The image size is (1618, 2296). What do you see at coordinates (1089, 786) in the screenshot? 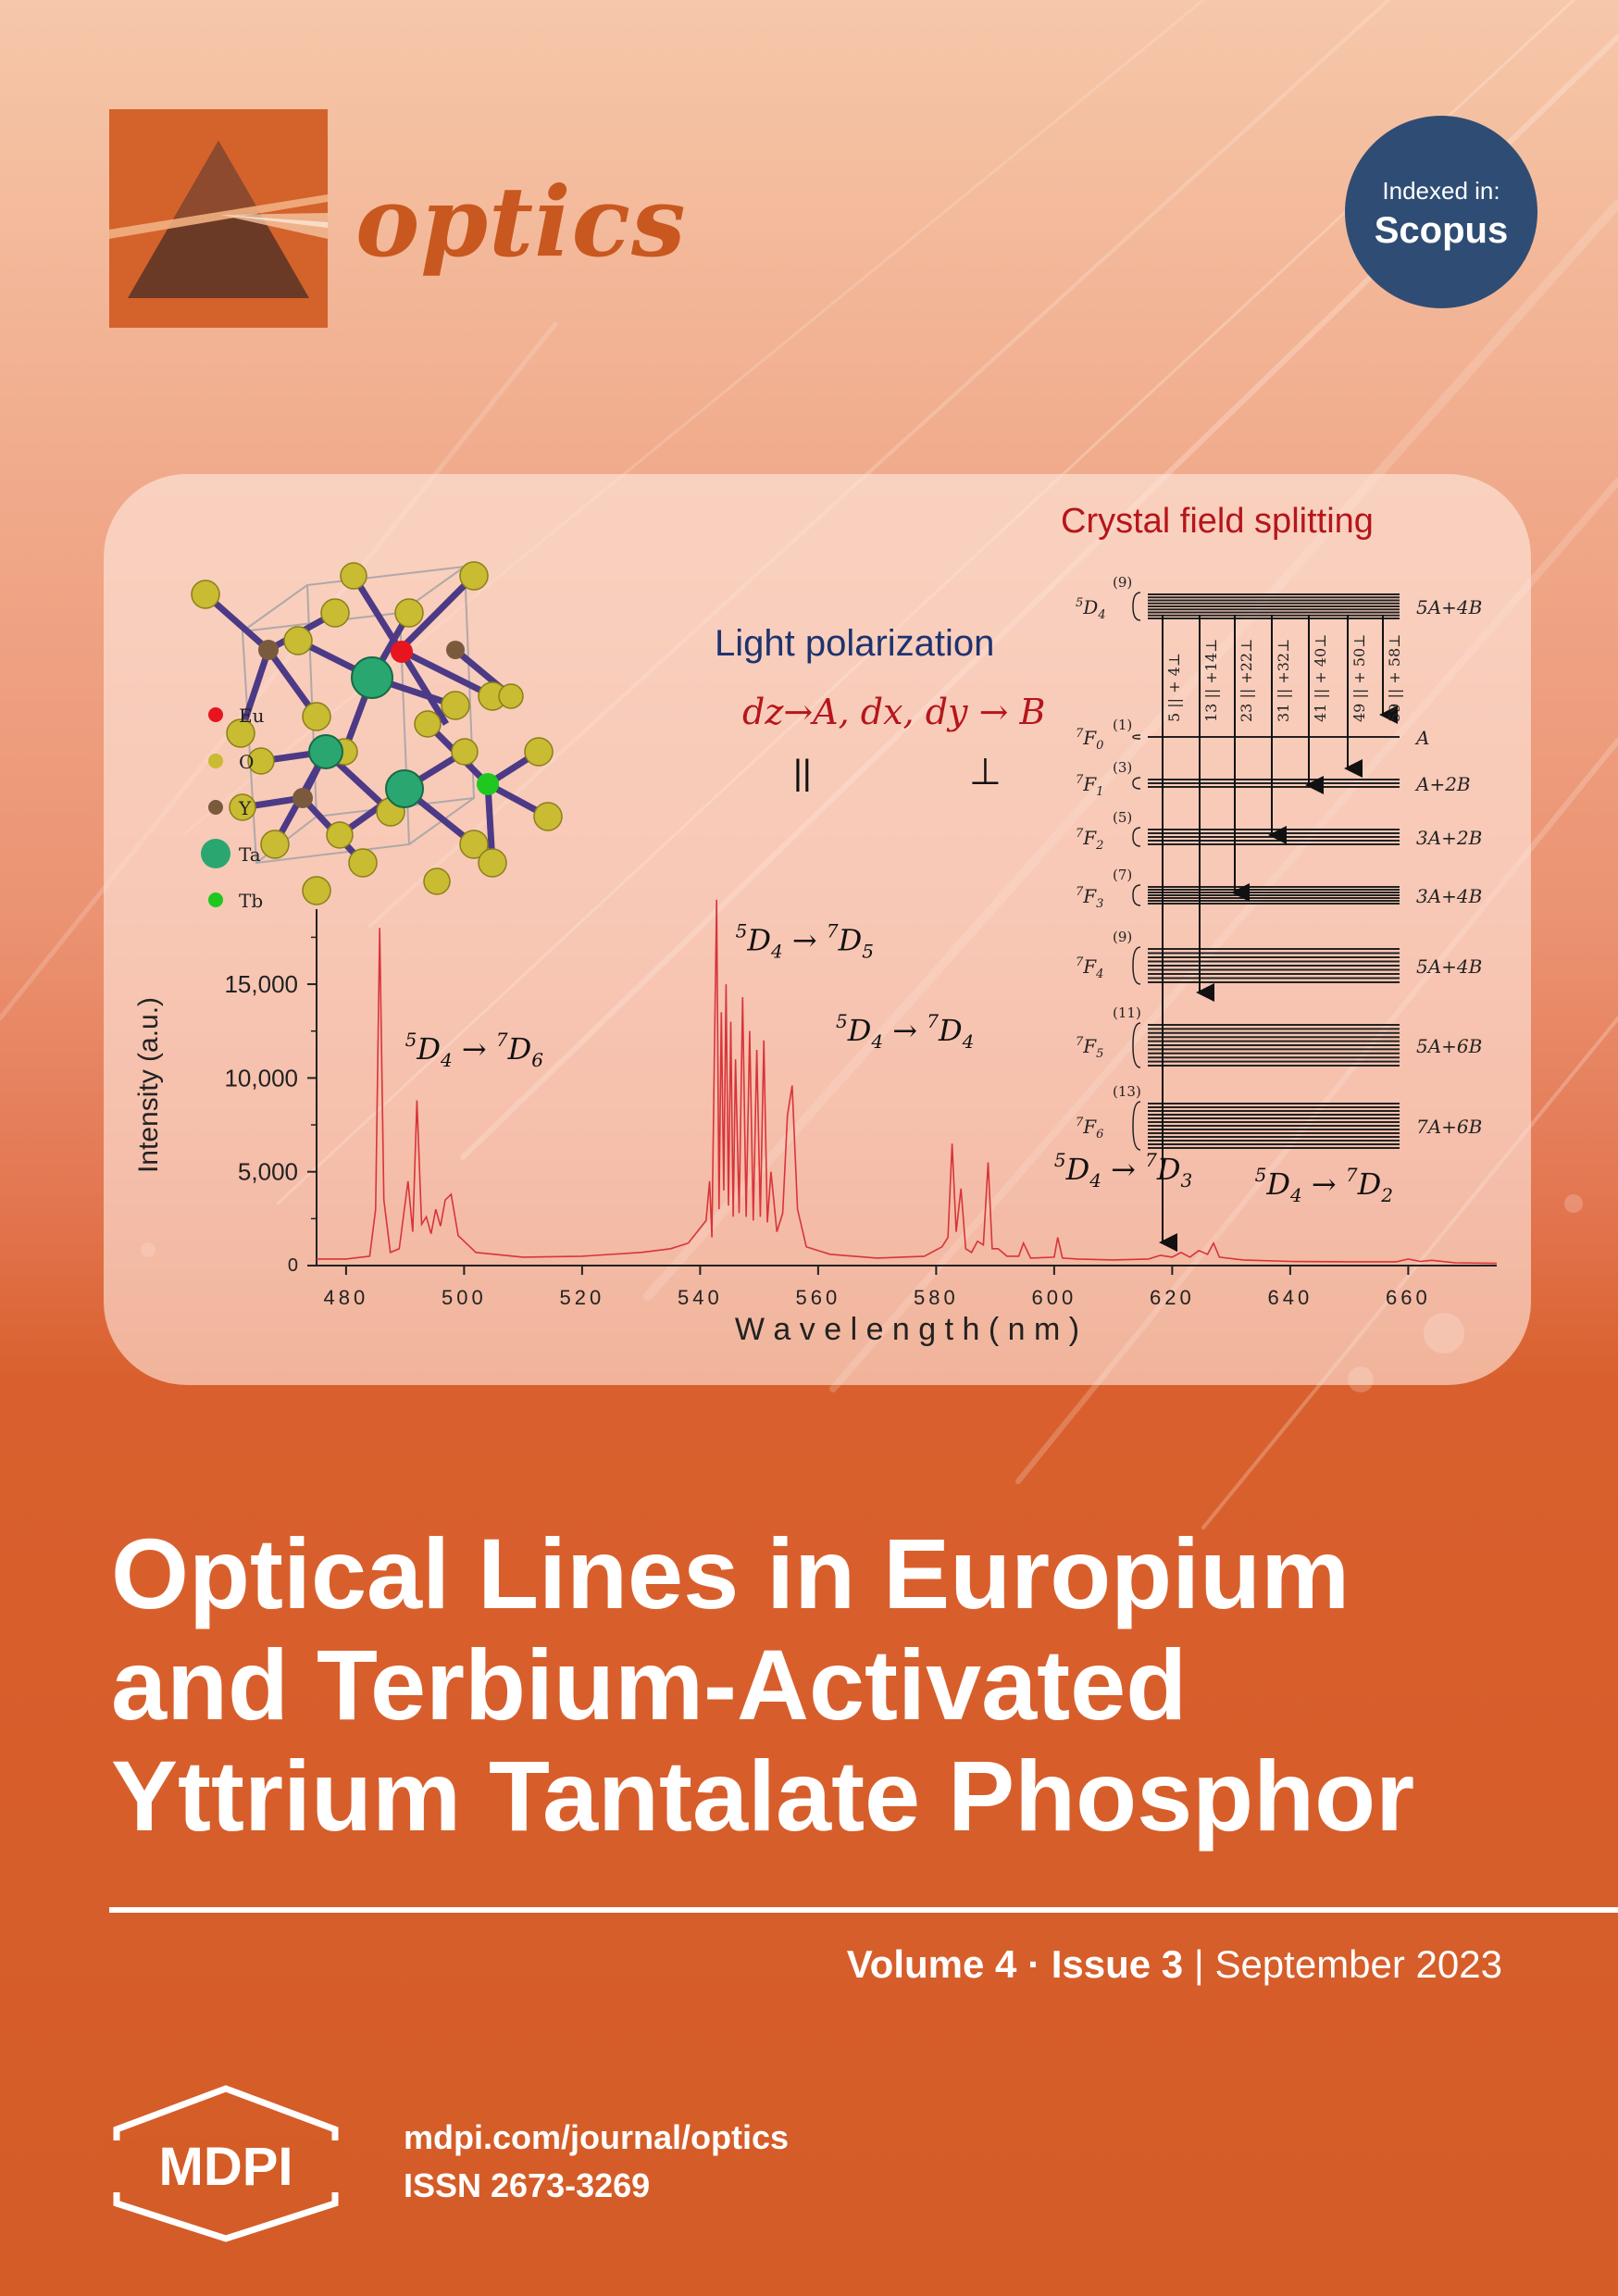
I see `level-term: 7F1` at bounding box center [1089, 786].